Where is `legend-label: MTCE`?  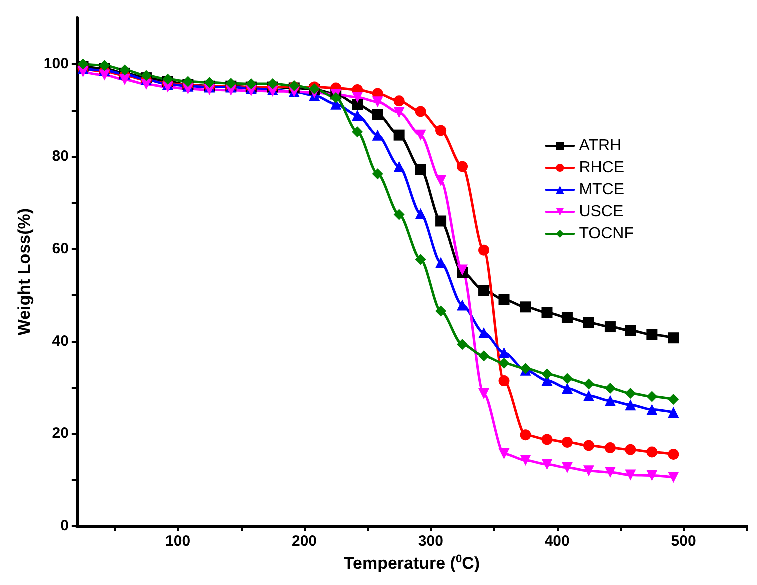 legend-label: MTCE is located at coordinates (602, 190).